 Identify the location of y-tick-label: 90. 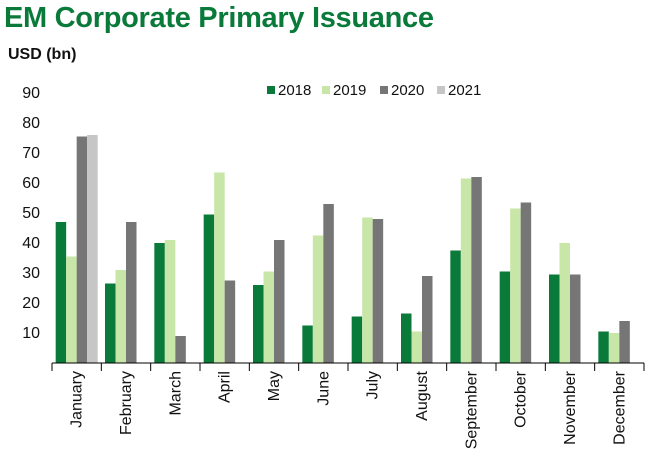
(31, 93).